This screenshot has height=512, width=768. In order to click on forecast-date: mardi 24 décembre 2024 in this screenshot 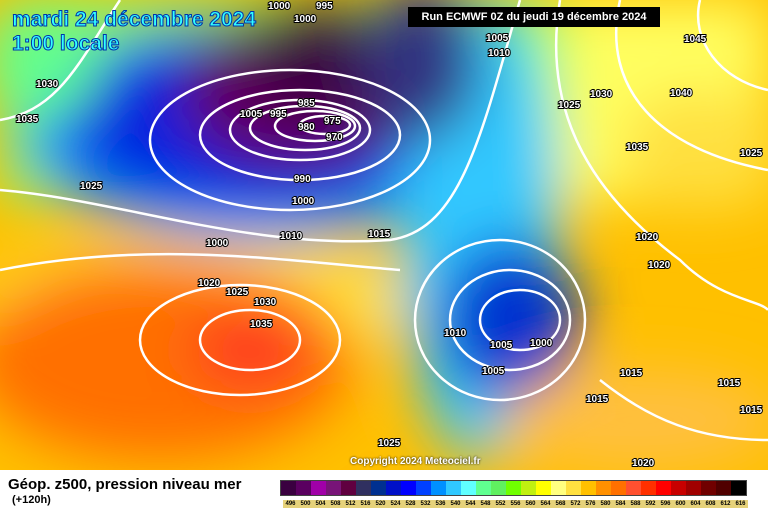, I will do `click(134, 19)`.